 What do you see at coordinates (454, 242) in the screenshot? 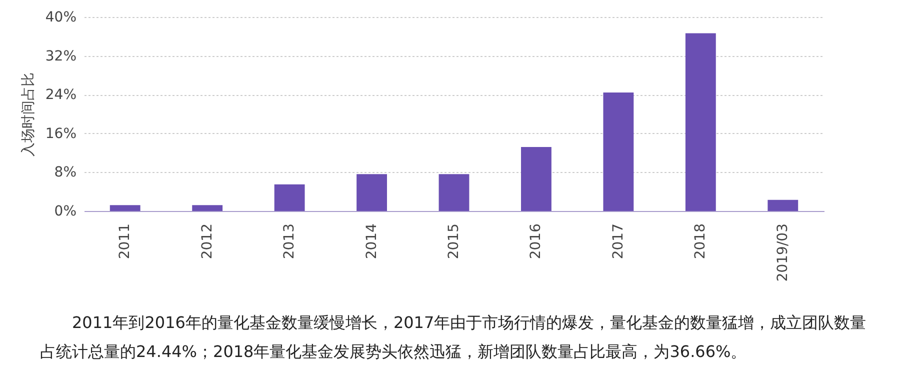
I see `x-tick-label: 2015` at bounding box center [454, 242].